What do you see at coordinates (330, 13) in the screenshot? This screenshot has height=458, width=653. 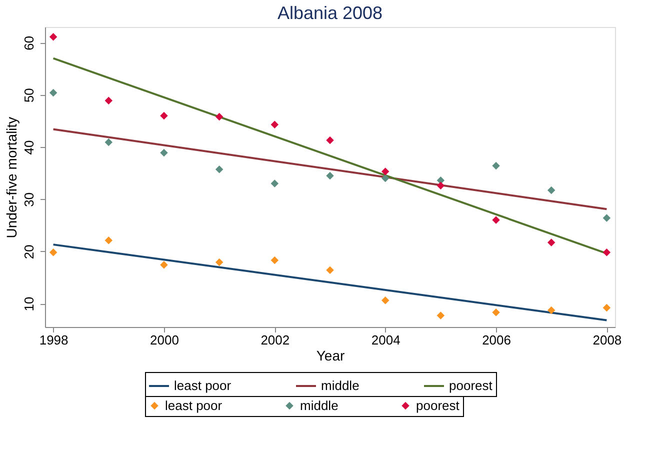 I see `chart-title: Albania 2008` at bounding box center [330, 13].